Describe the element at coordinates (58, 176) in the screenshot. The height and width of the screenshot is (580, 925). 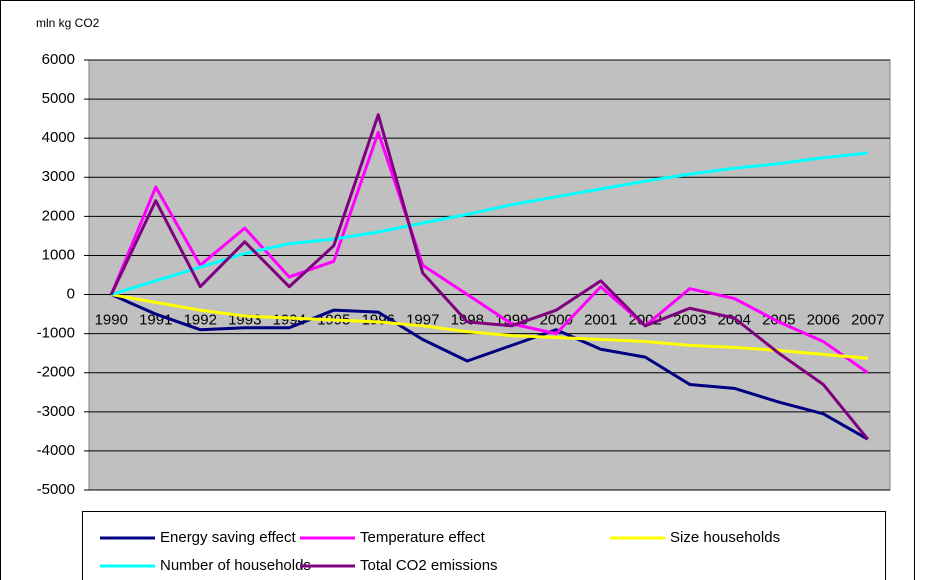
I see `y-tick-label: 3000` at that location.